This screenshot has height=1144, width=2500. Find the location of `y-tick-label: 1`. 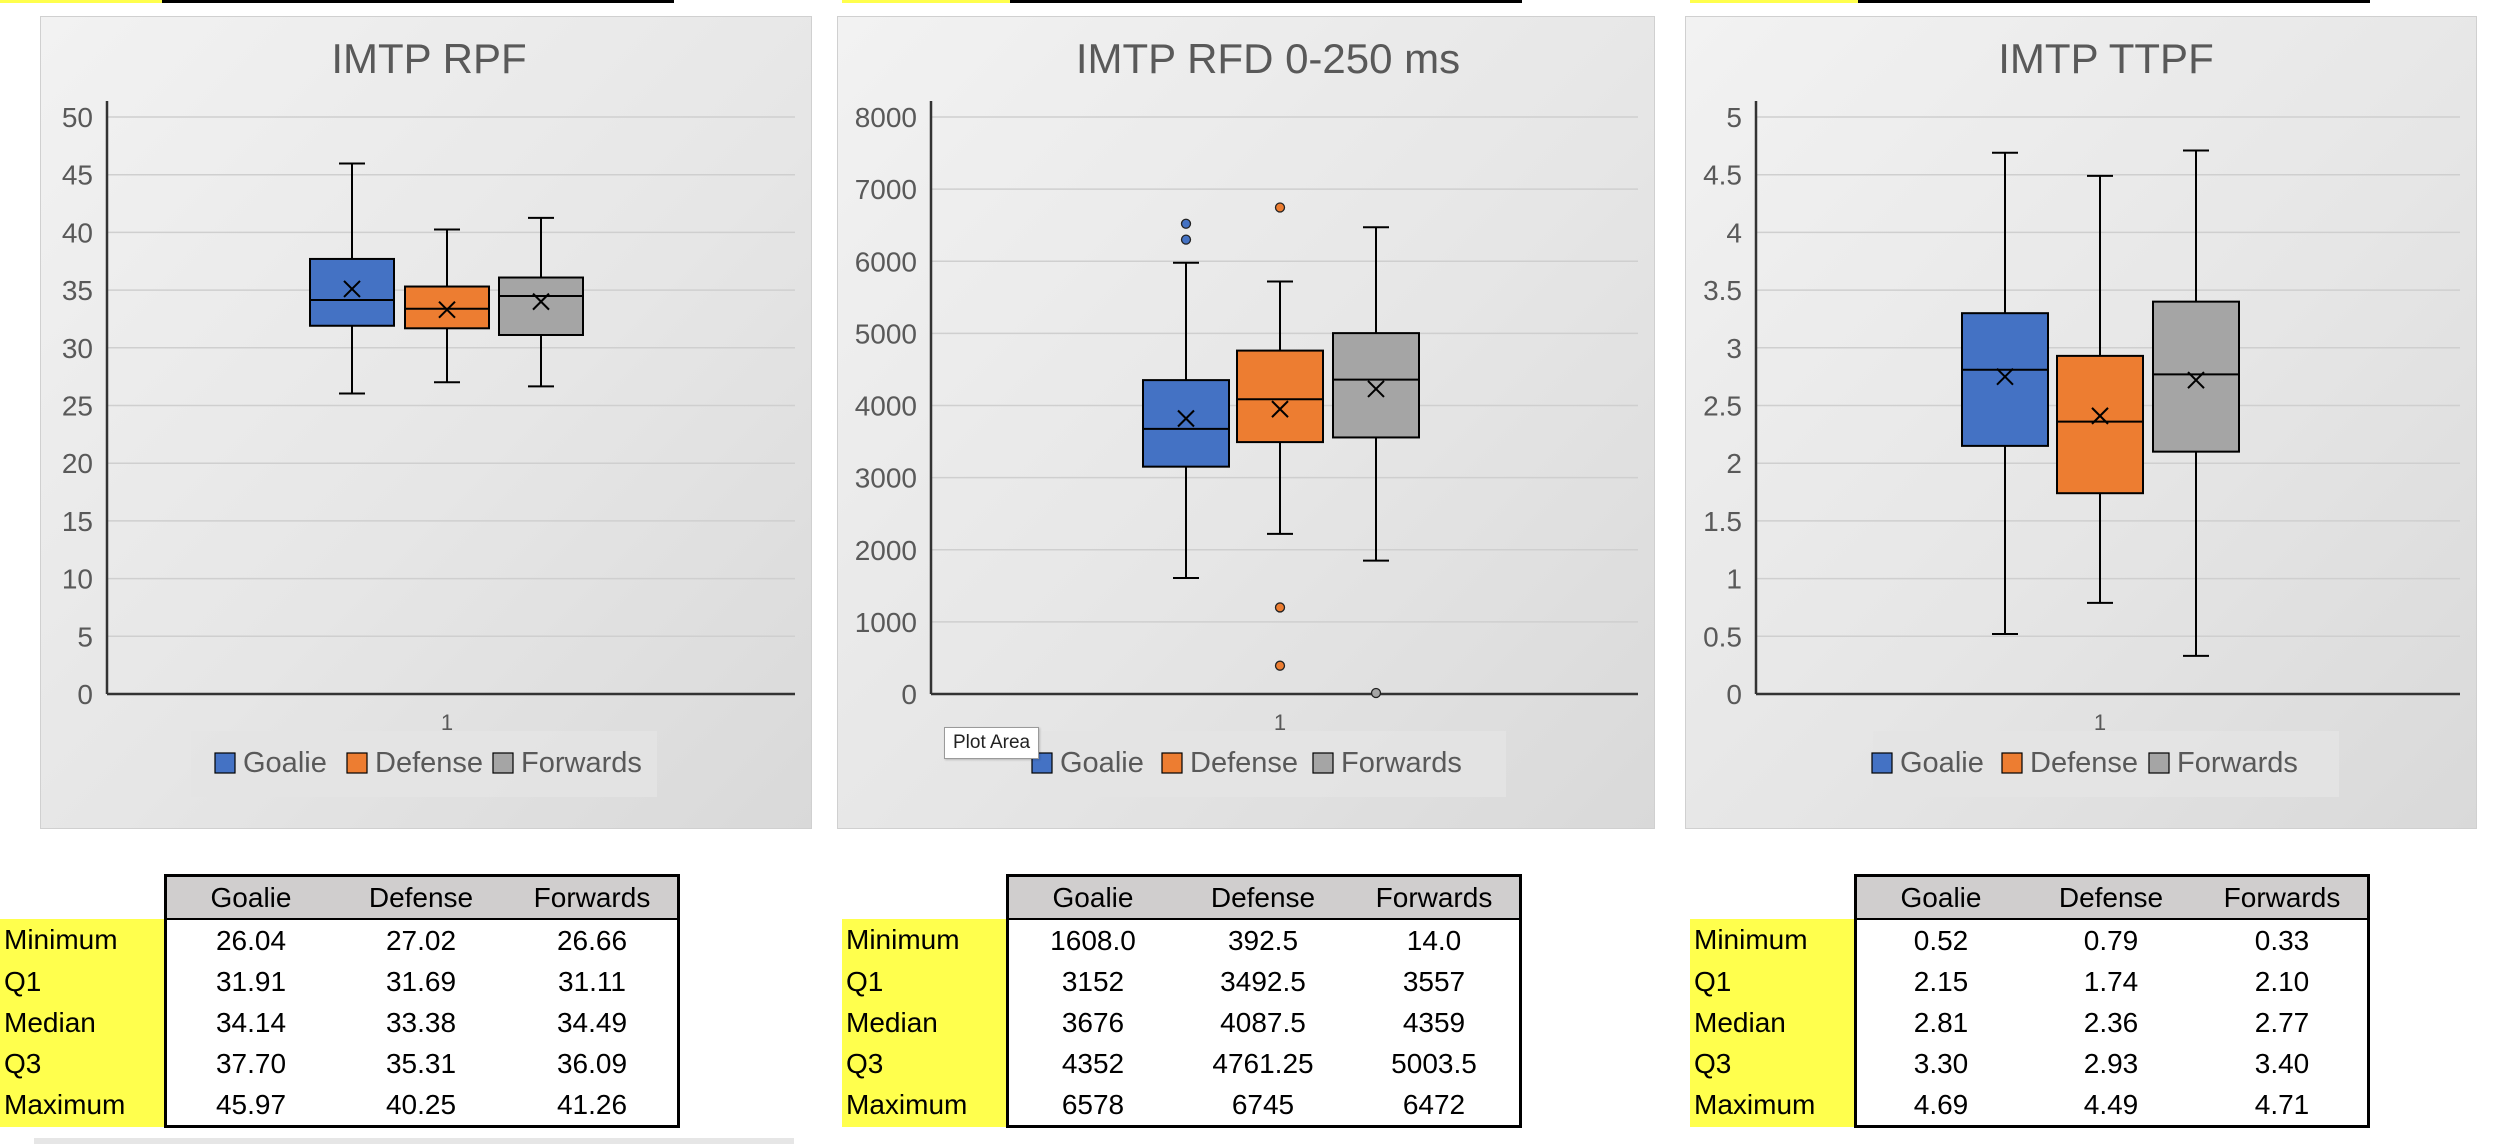

y-tick-label: 1 is located at coordinates (1734, 579).